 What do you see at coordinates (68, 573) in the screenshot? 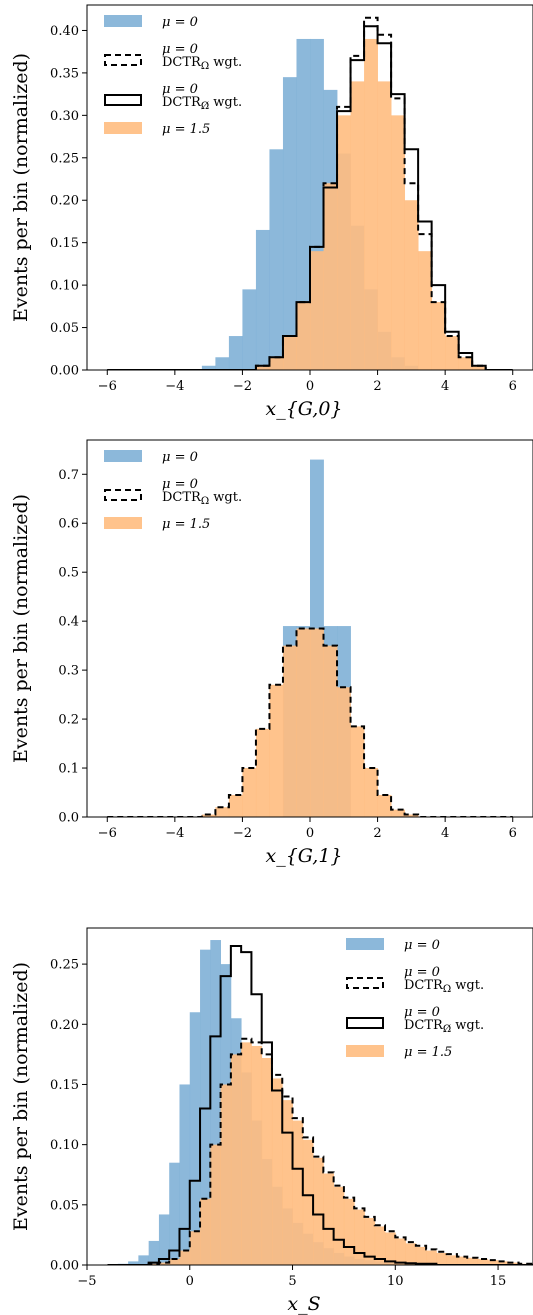
I see `y-tick-label: 0.5` at bounding box center [68, 573].